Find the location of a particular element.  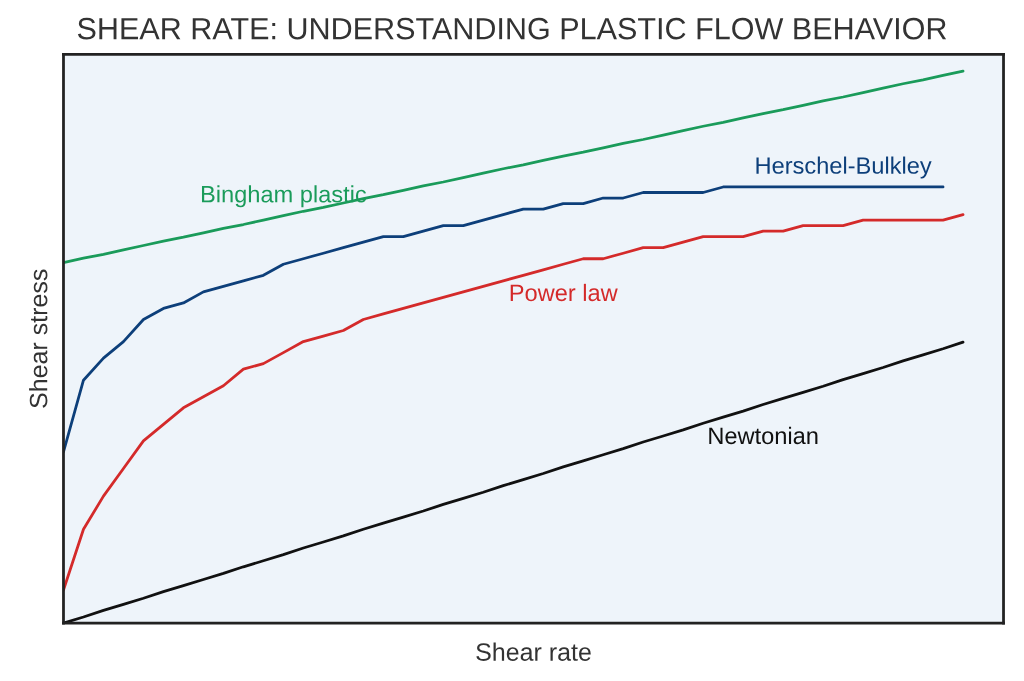

chart-title: SHEAR RATE: UNDERSTANDING PLASTIC FLOW BEHAVIOR is located at coordinates (512, 28).